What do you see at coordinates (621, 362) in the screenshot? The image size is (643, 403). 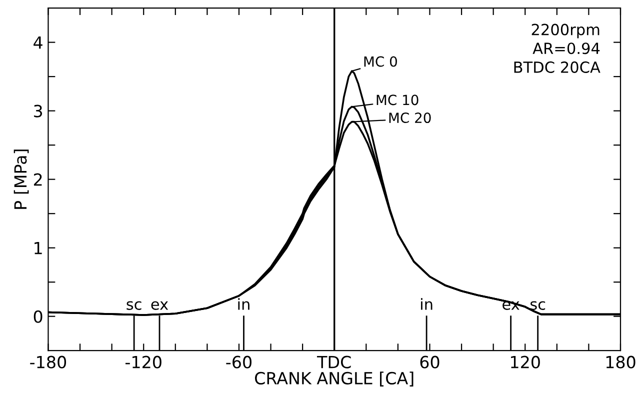 I see `x-tick-label: 180` at bounding box center [621, 362].